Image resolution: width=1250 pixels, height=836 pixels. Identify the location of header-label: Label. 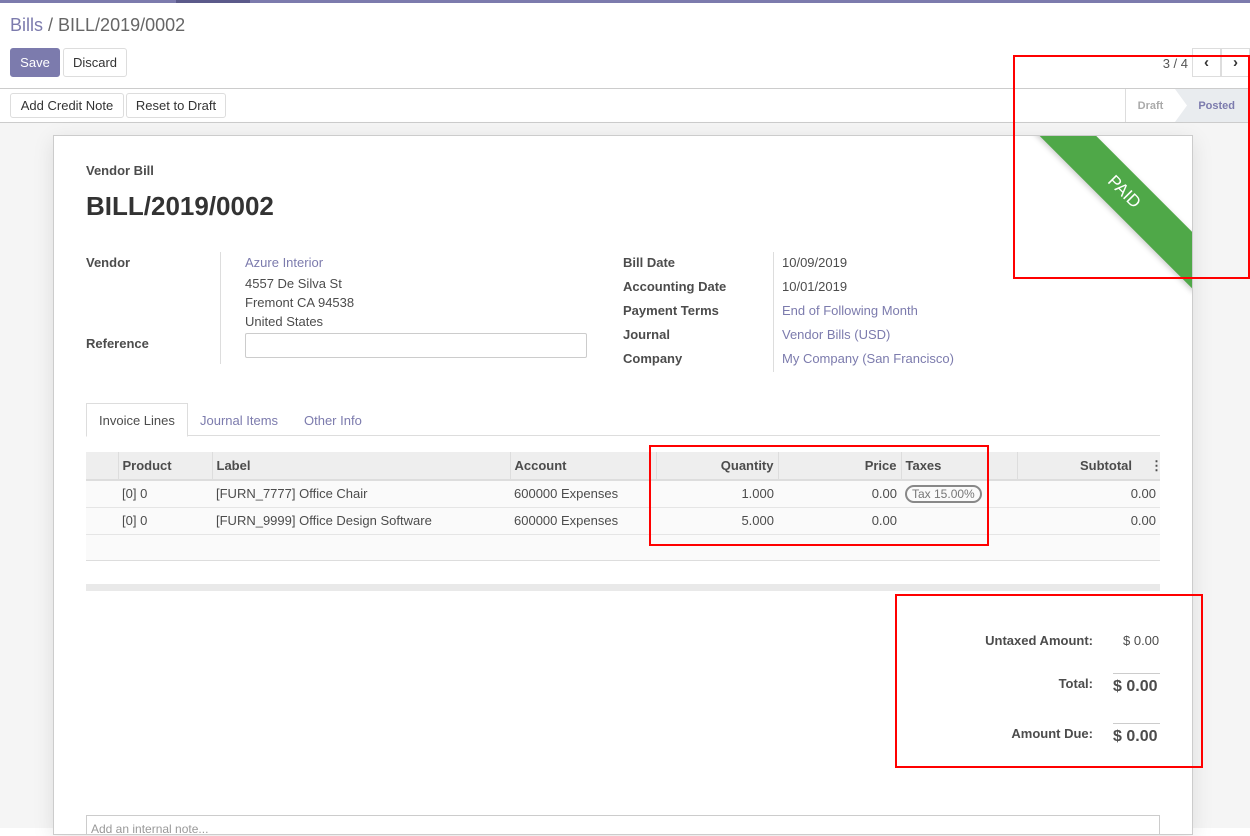
(360, 466).